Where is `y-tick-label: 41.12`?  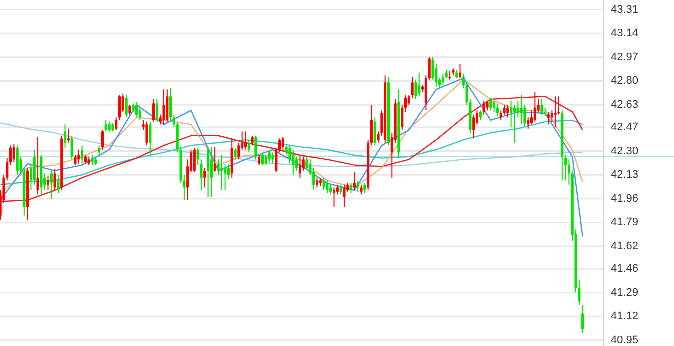
y-tick-label: 41.12 is located at coordinates (625, 316).